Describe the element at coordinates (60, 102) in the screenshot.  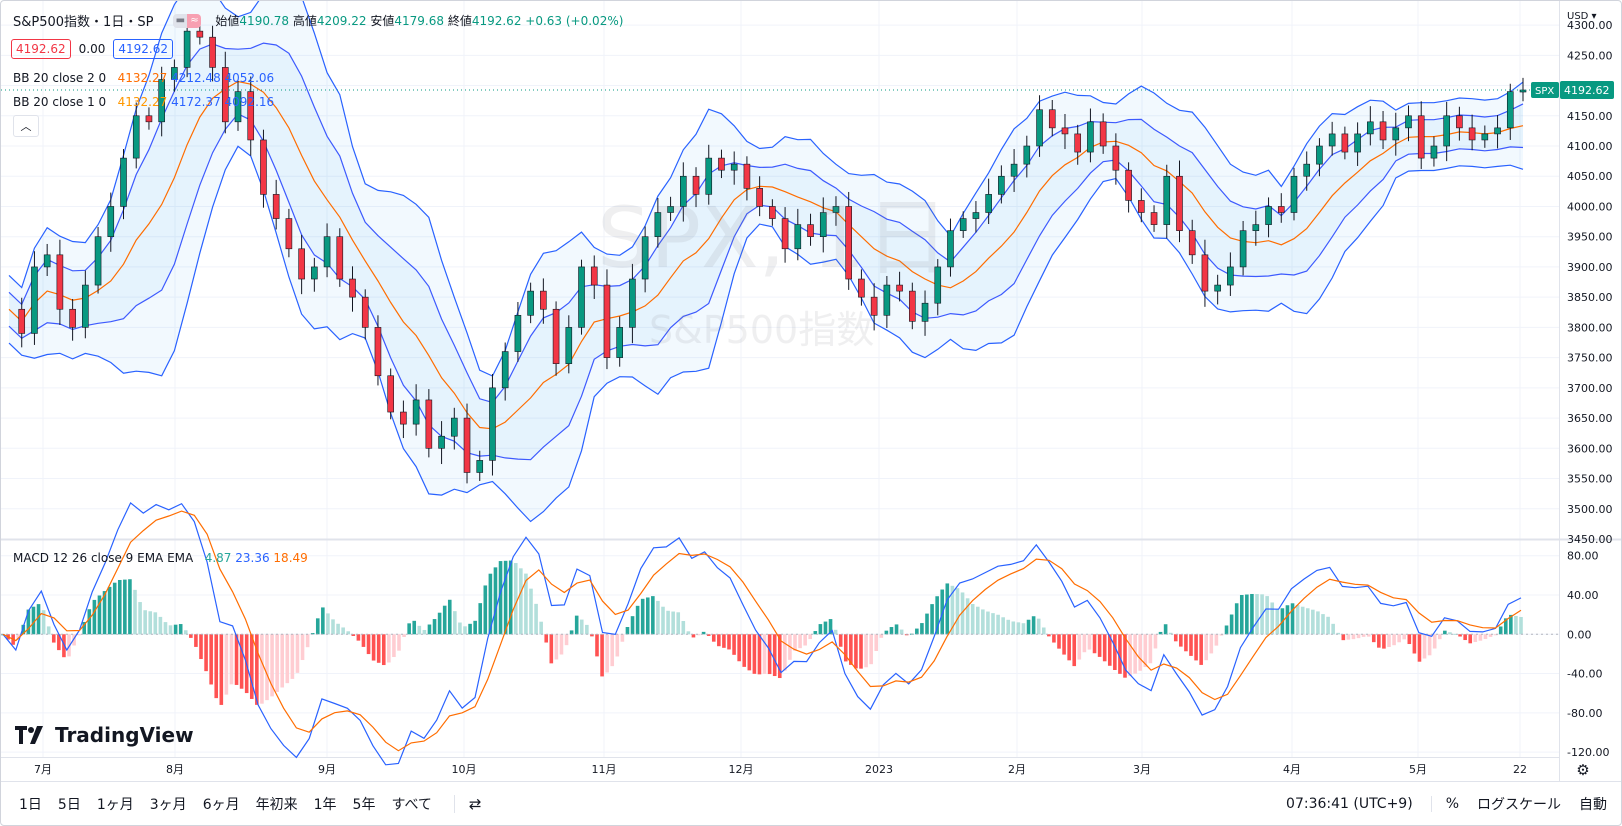
I see `bb1-label: BB 20 close 1 0` at that location.